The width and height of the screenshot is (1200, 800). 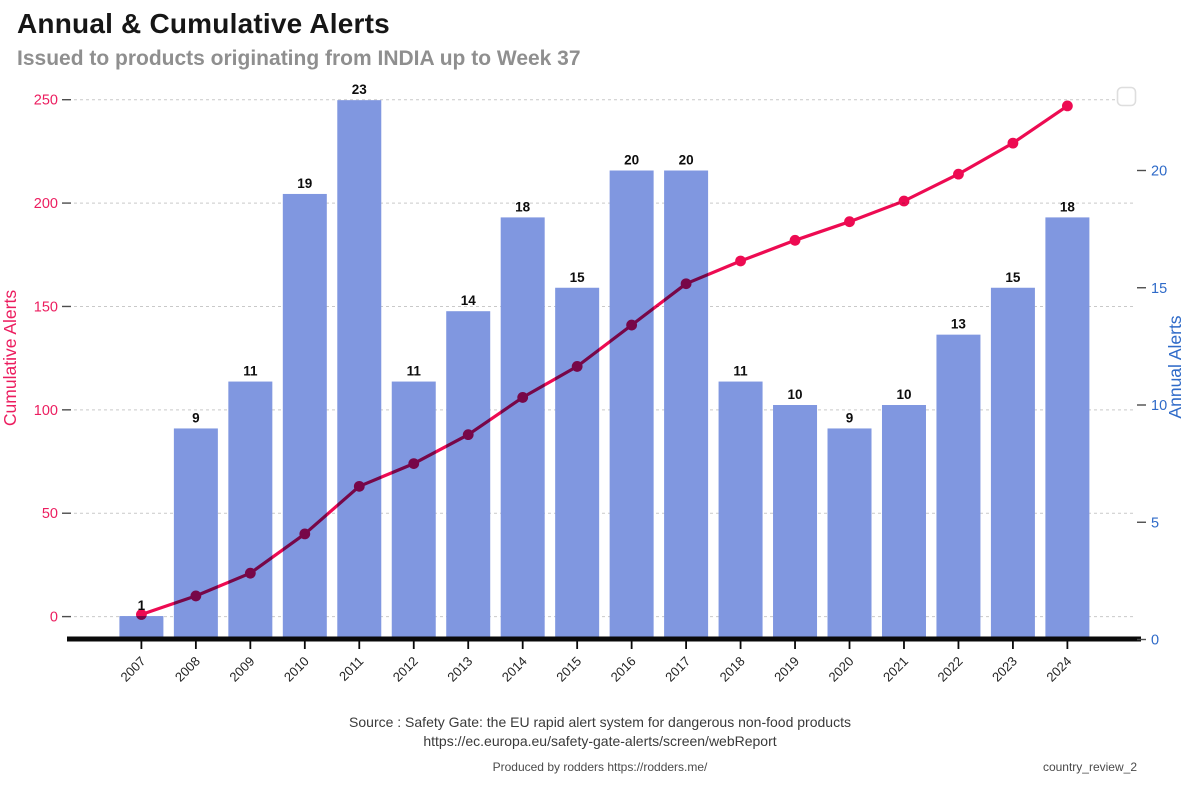 I want to click on x-tick-year-label: 2007, so click(x=132, y=669).